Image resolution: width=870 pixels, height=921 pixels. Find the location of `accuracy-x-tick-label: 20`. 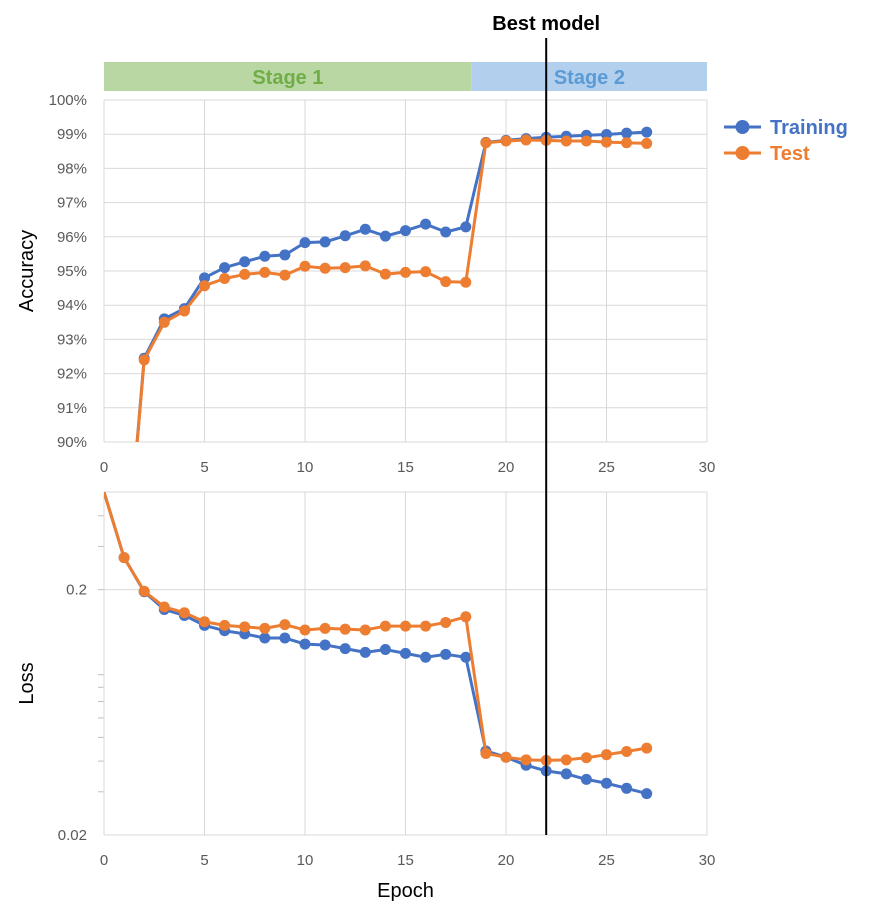

accuracy-x-tick-label: 20 is located at coordinates (506, 467).